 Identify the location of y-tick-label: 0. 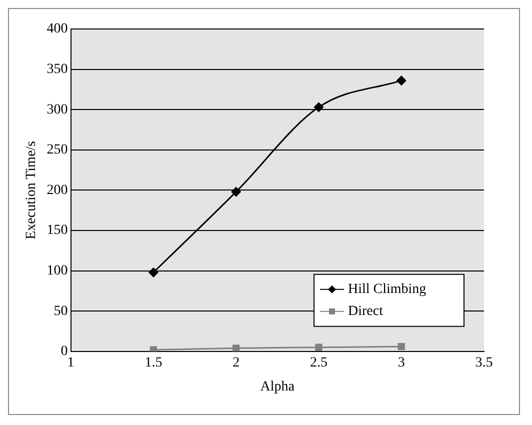
(64, 352).